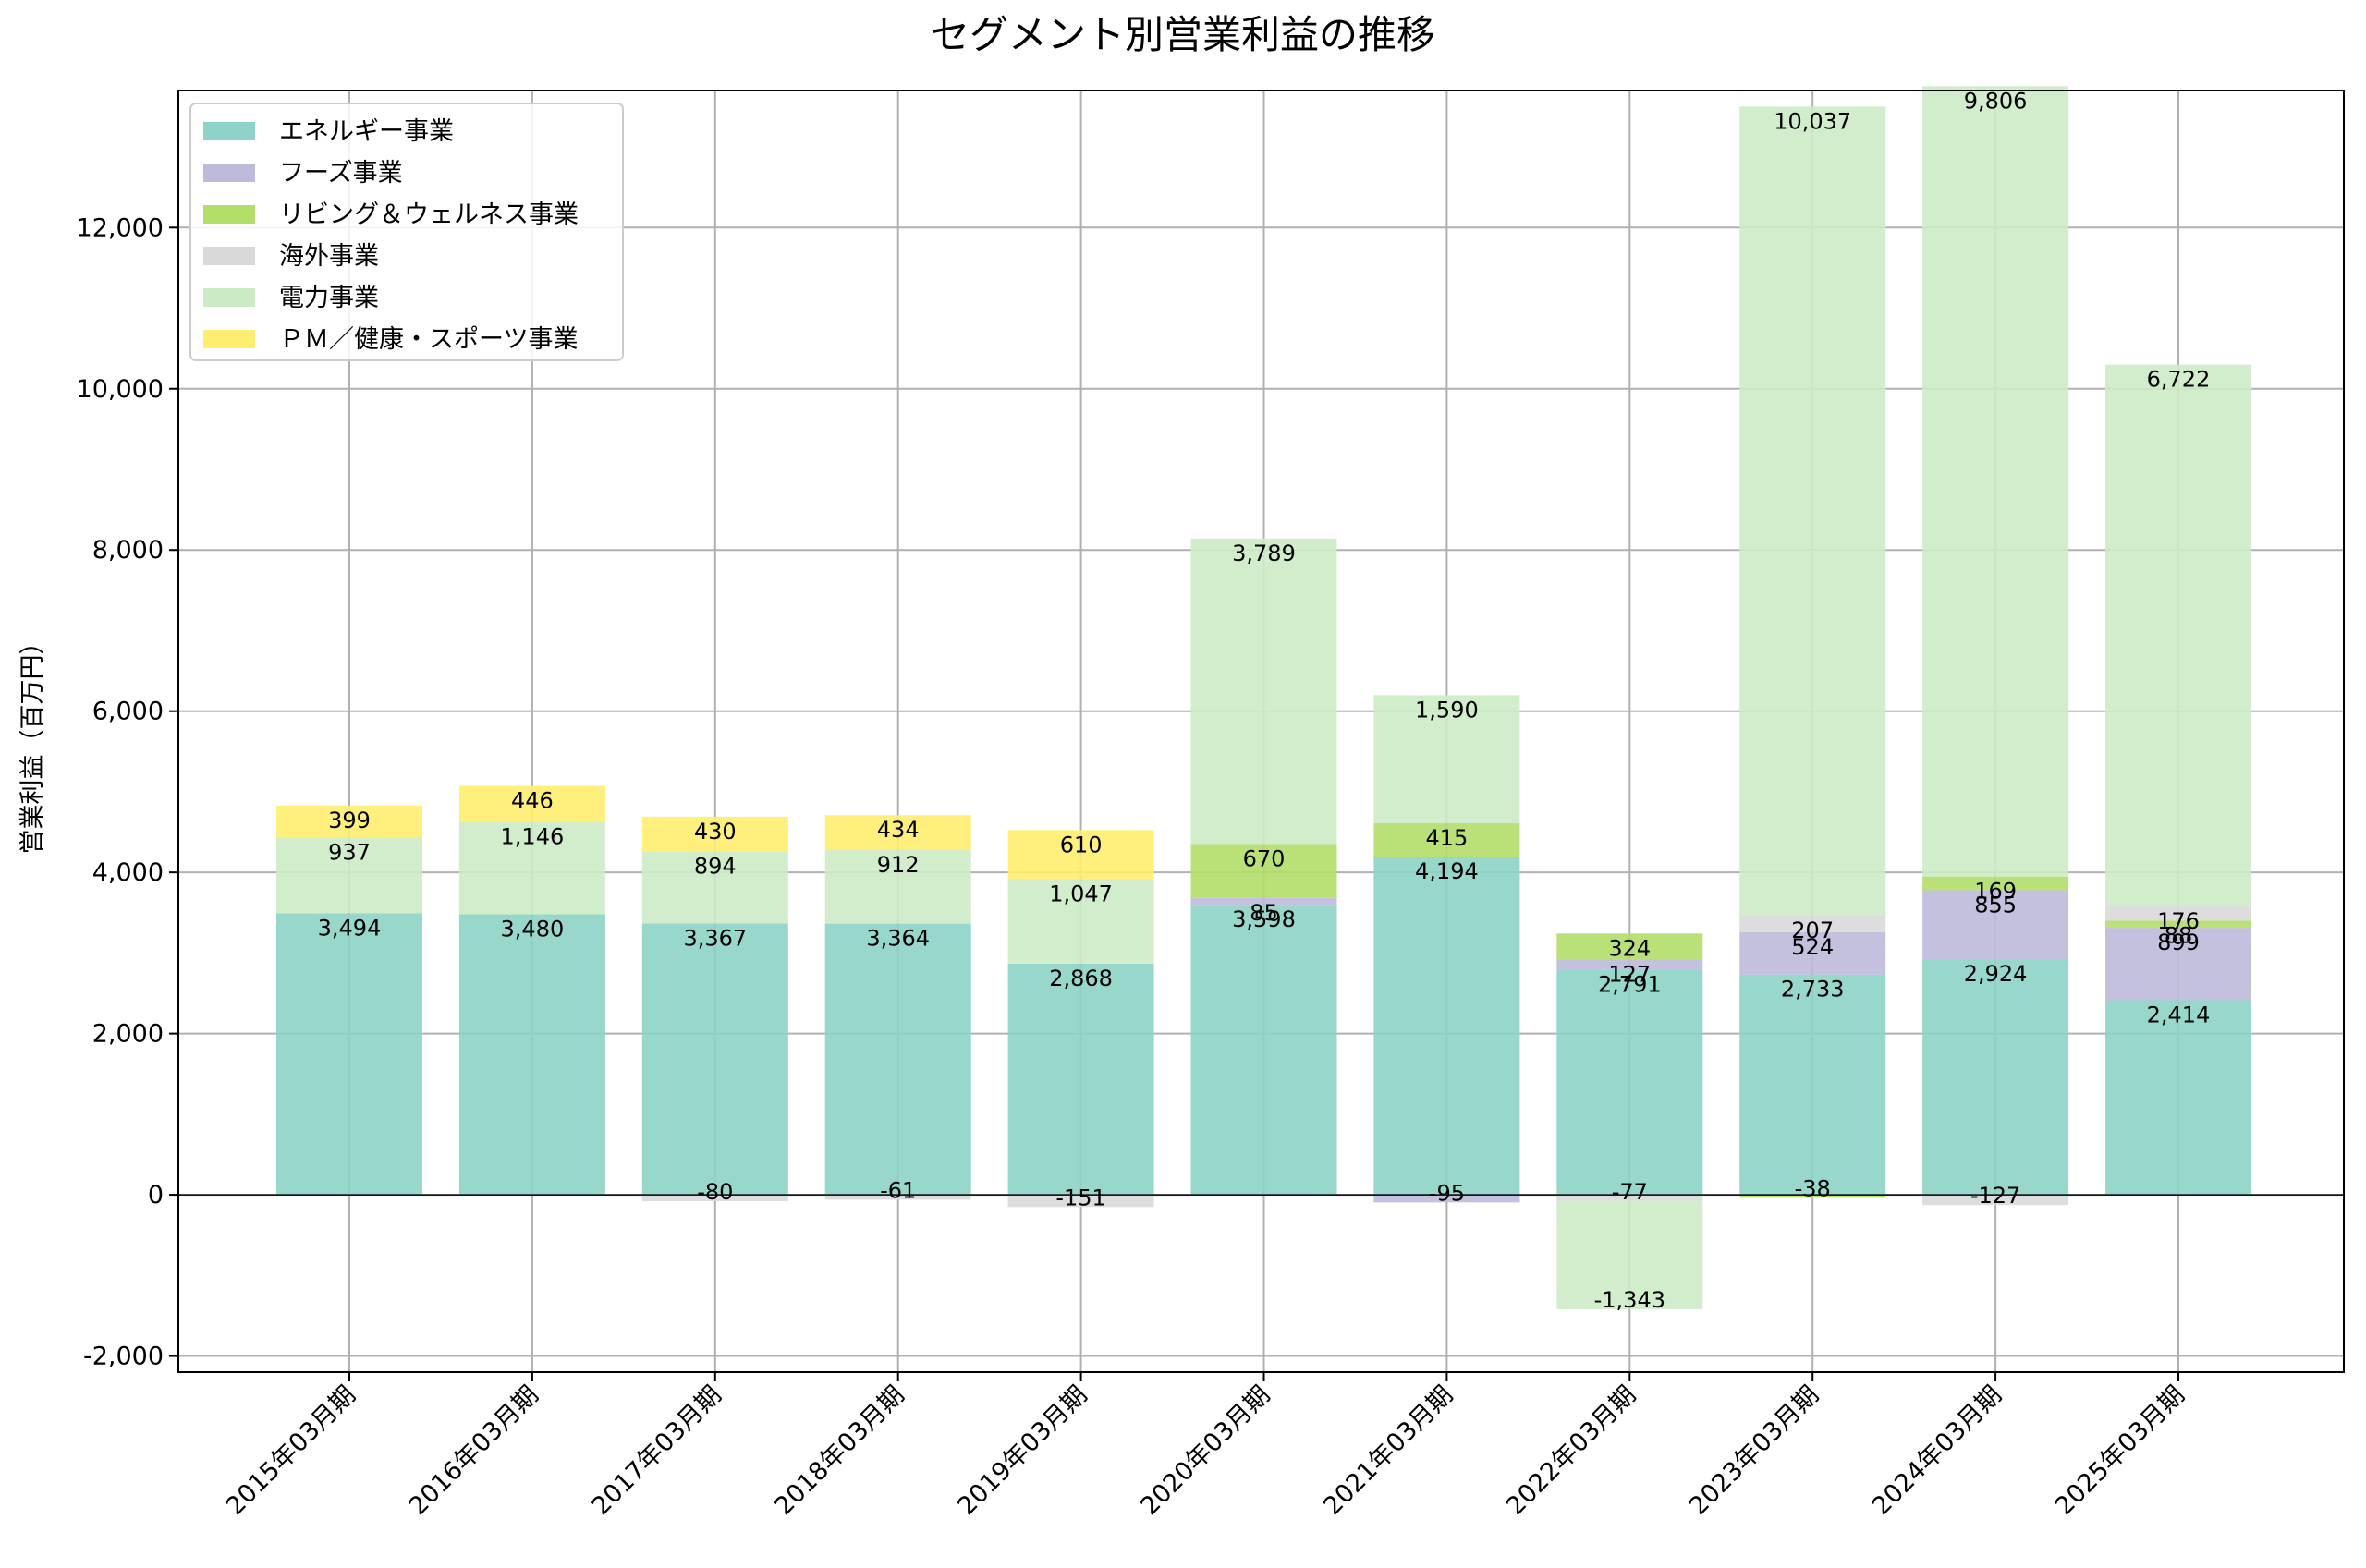 The image size is (2366, 1568). What do you see at coordinates (1264, 553) in the screenshot?
I see `bar-label-4-5: 3,789` at bounding box center [1264, 553].